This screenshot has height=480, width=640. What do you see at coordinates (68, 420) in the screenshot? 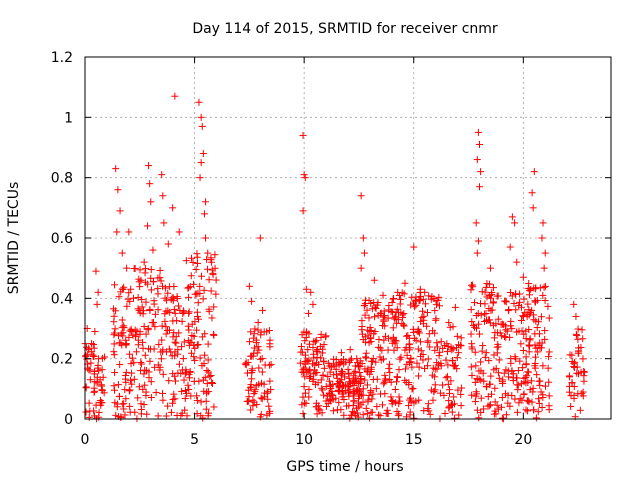
I see `y-tick-label: 0` at bounding box center [68, 420].